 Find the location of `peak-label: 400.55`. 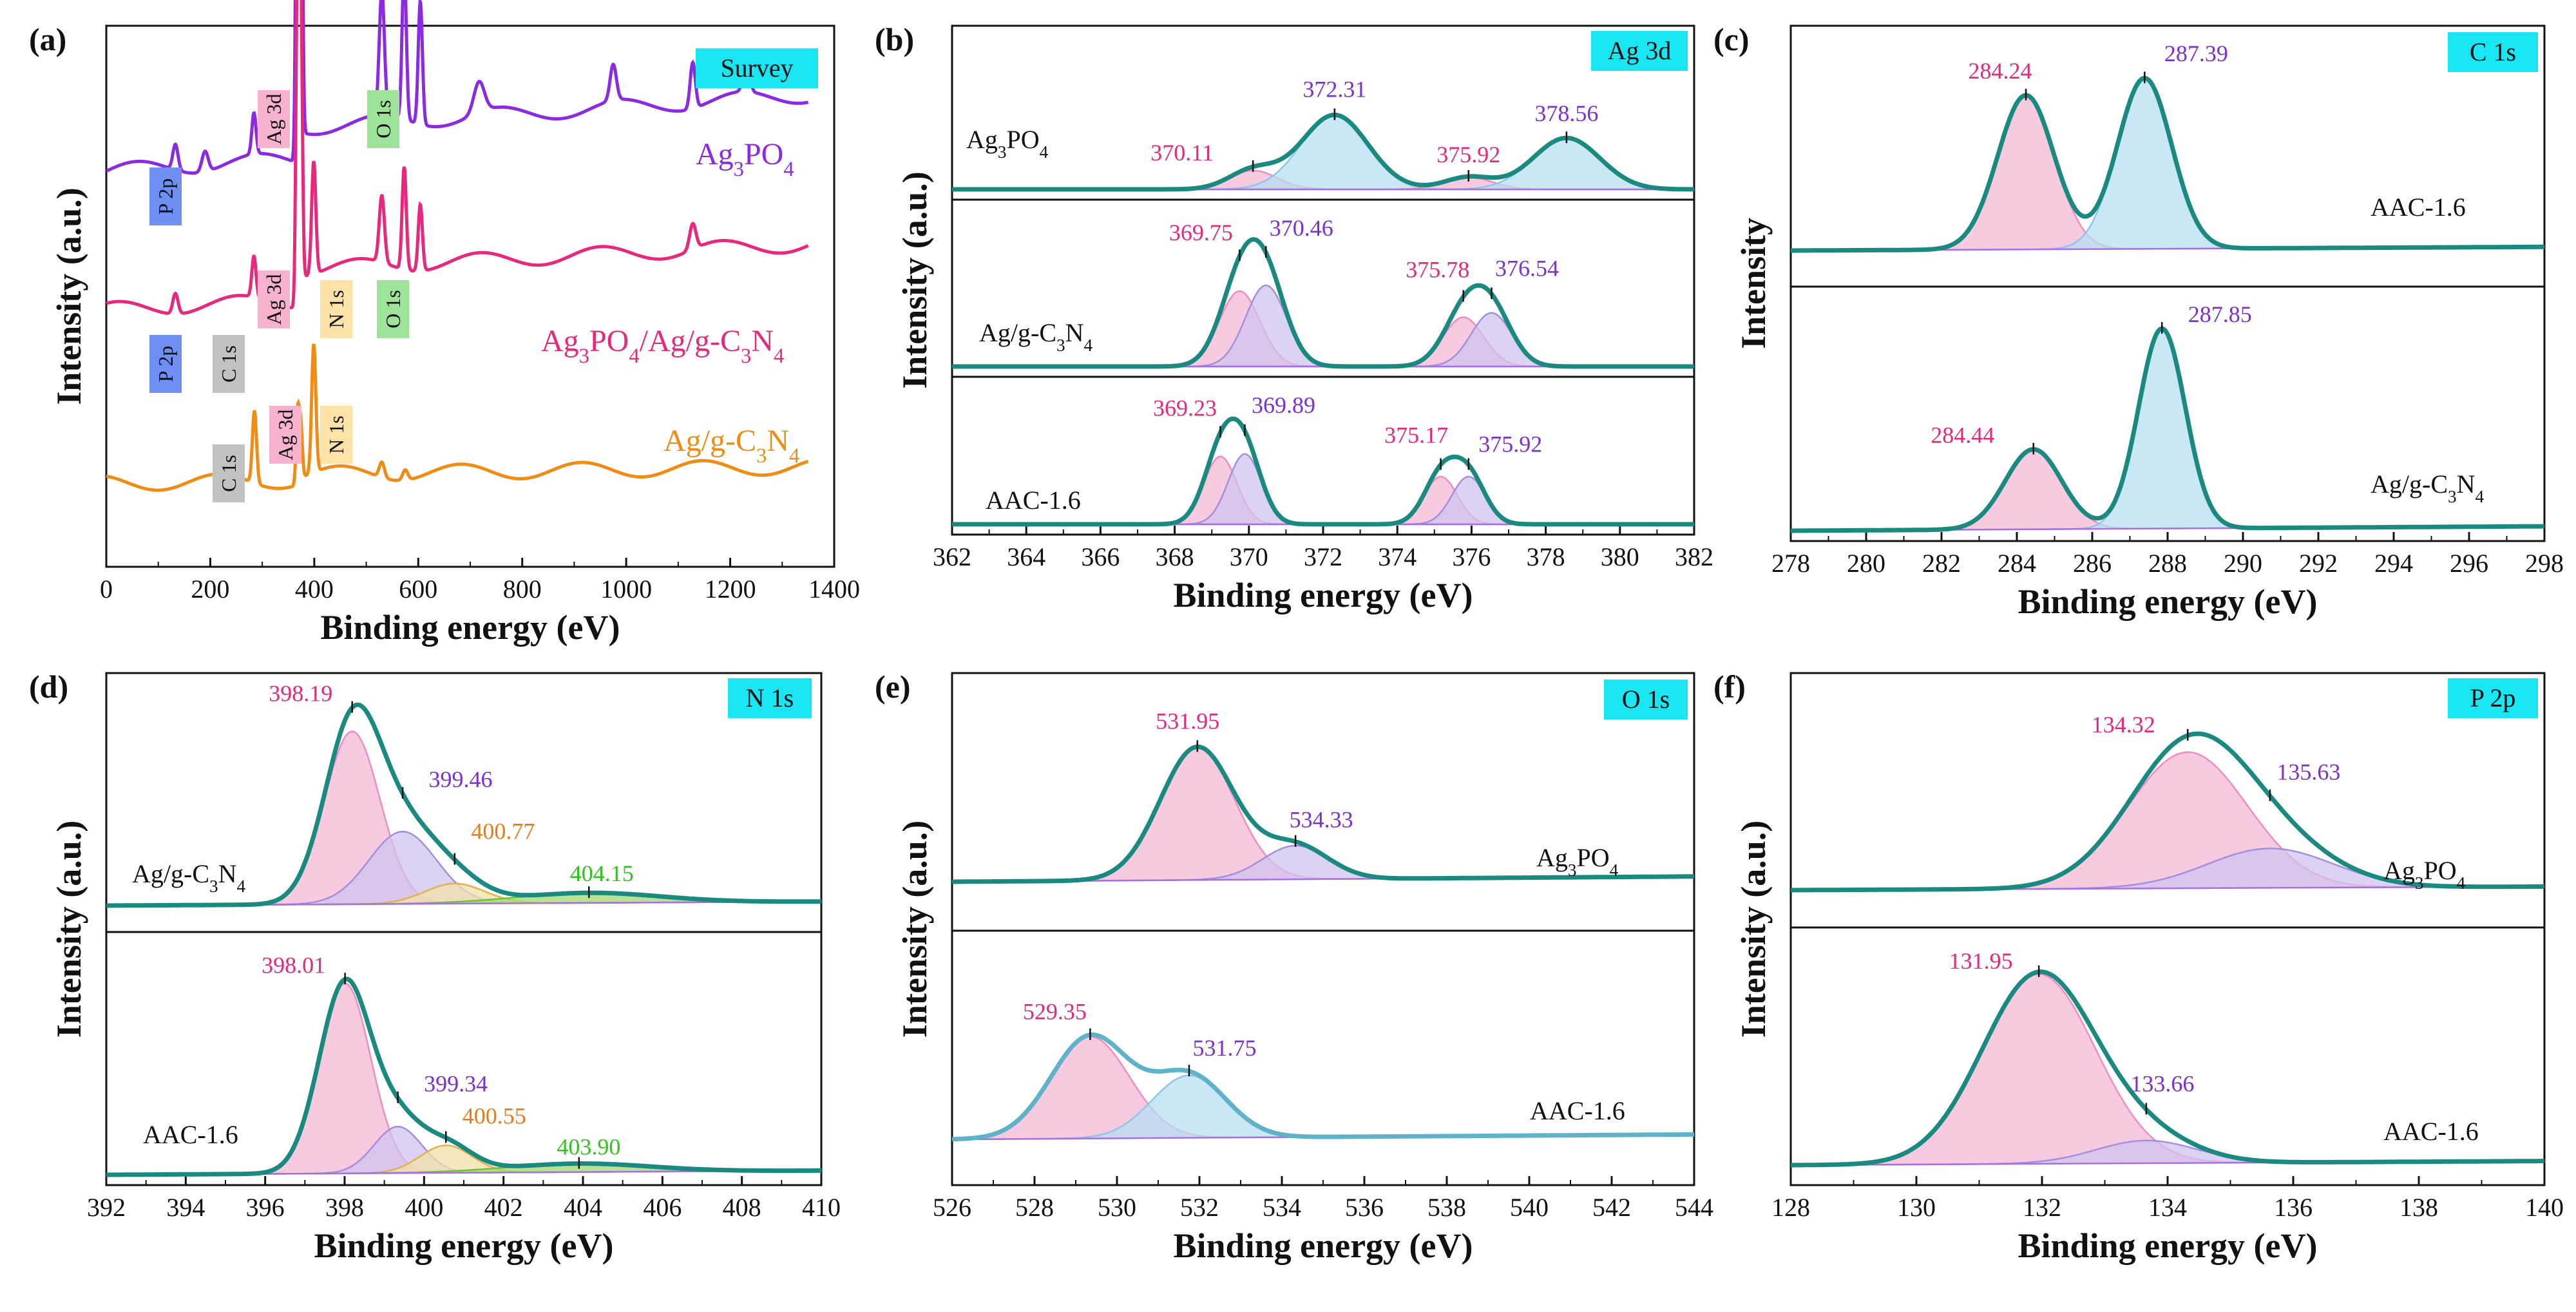

peak-label: 400.55 is located at coordinates (494, 1115).